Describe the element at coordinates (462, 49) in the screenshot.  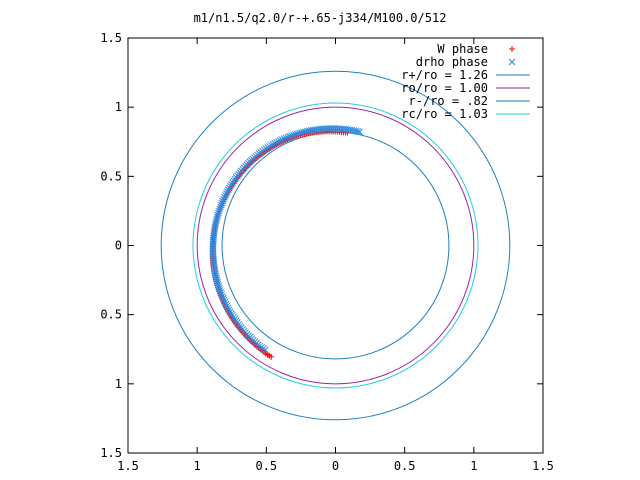
I see `legend-label: W phase` at that location.